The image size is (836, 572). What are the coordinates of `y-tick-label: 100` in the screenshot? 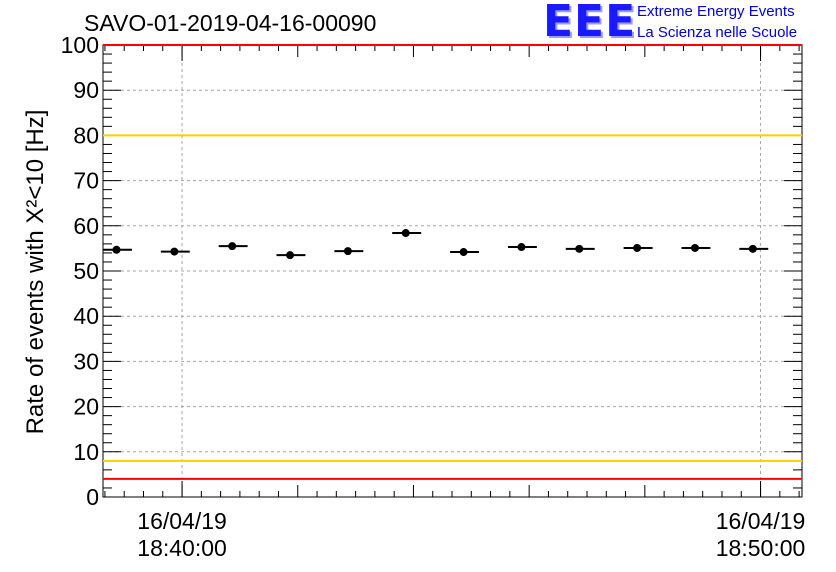 It's located at (80, 45).